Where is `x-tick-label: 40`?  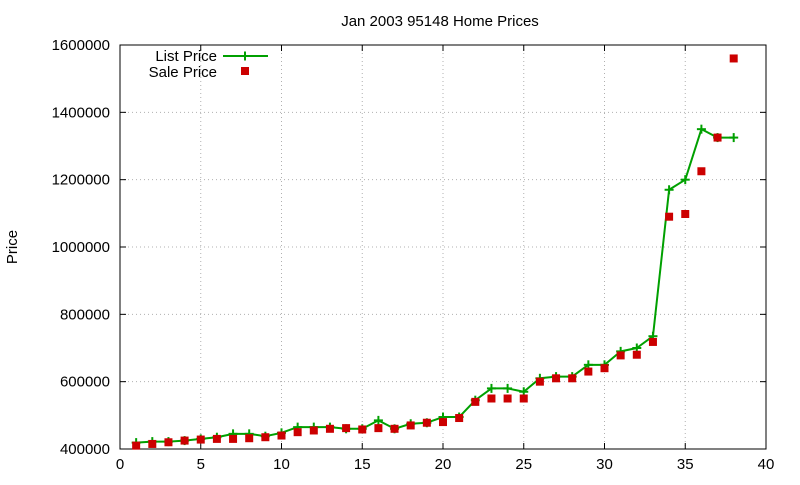 x-tick-label: 40 is located at coordinates (766, 464).